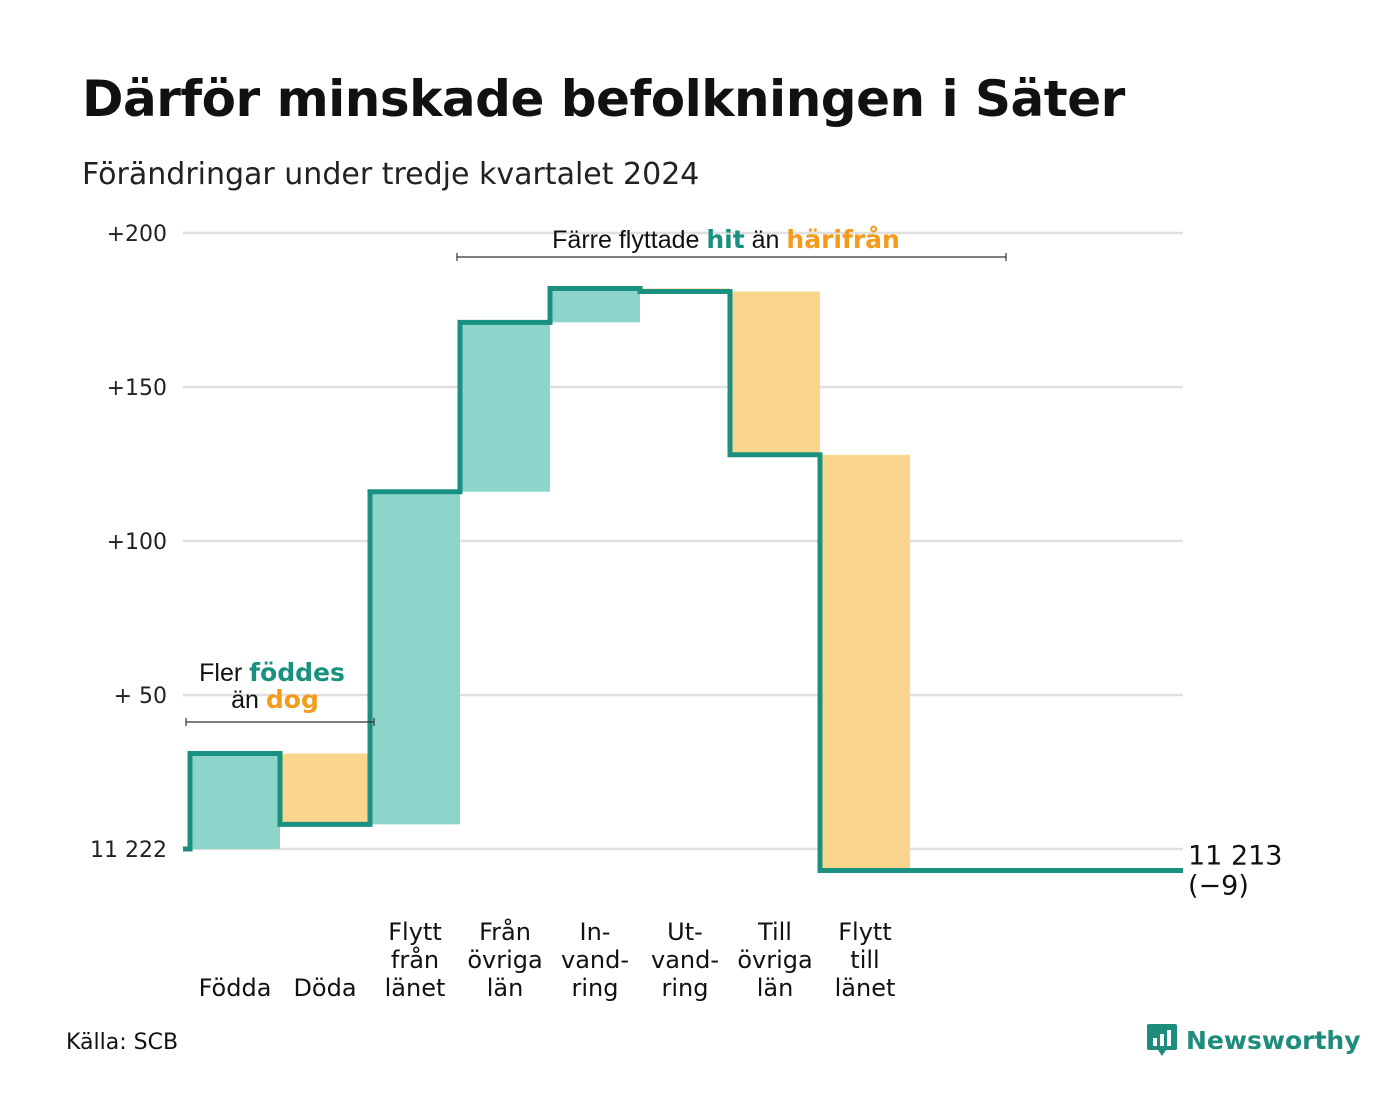 This screenshot has width=1400, height=1120. I want to click on end-change-label: (−9), so click(1218, 886).